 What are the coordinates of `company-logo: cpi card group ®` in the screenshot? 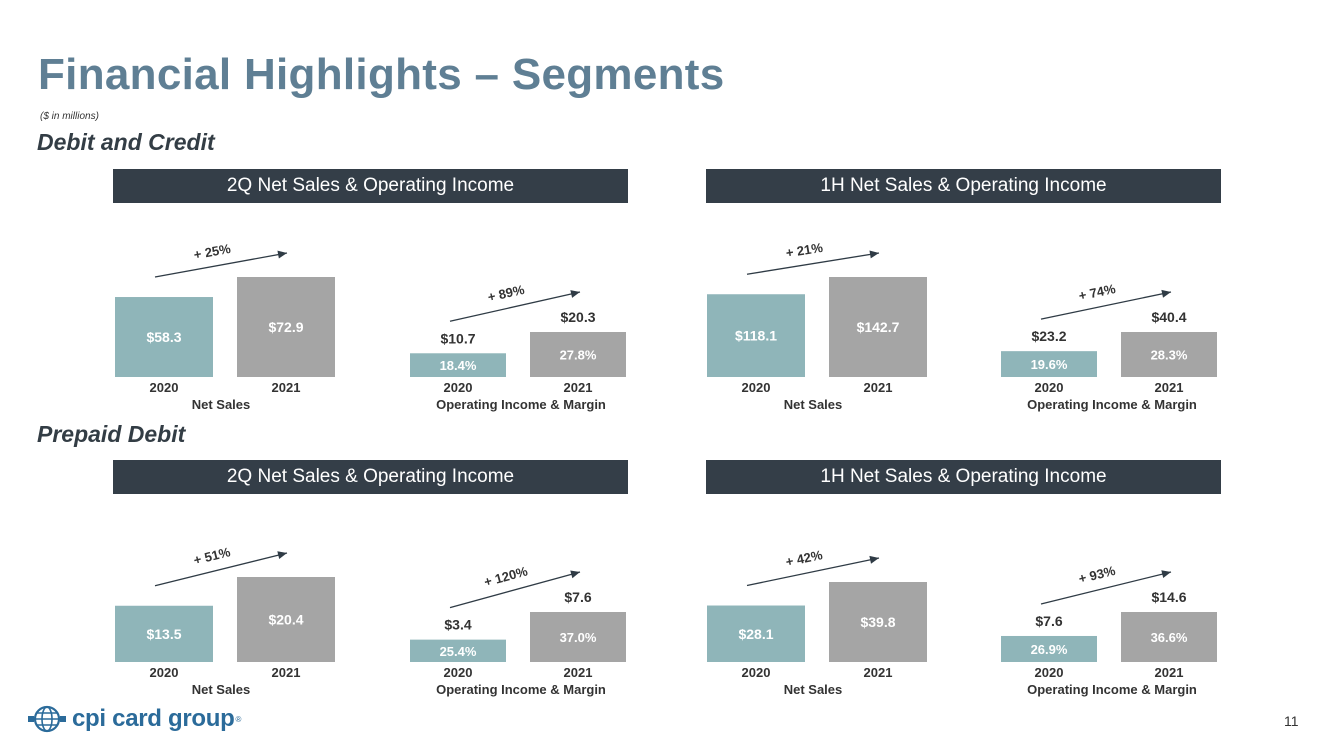 It's located at (134, 719).